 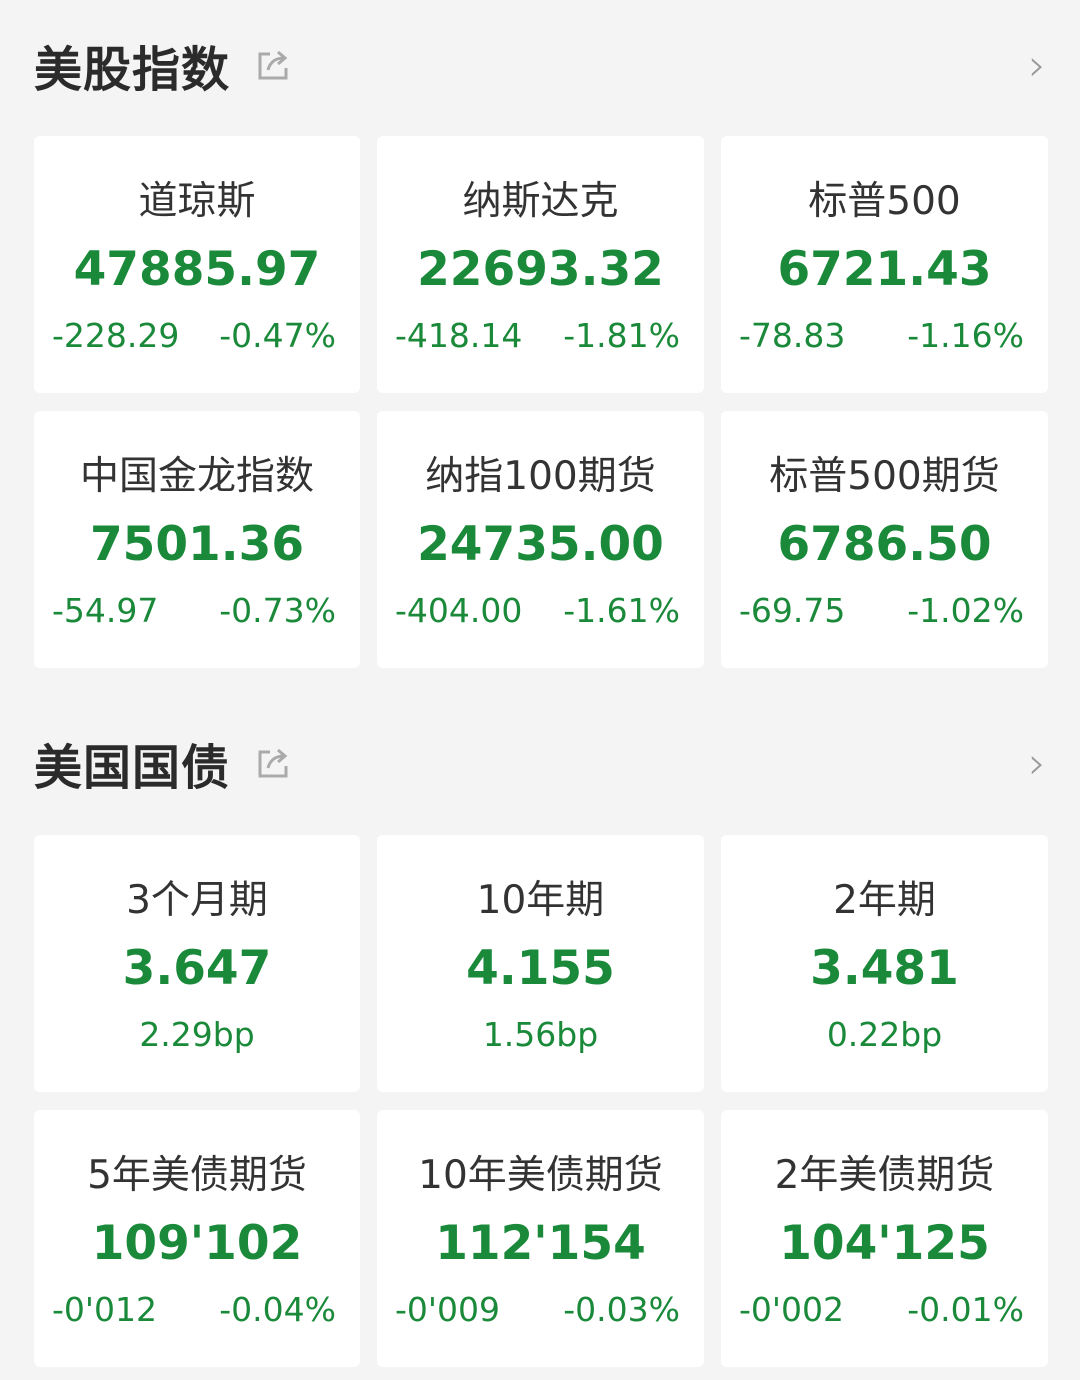 I want to click on quote-card: 2年期 3.481 0.22bp, so click(x=884, y=963).